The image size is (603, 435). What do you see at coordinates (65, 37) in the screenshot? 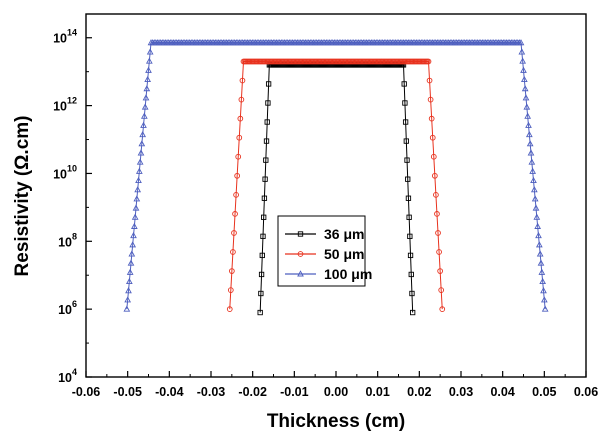
I see `y-tick-label: 10¹⁴` at bounding box center [65, 37].